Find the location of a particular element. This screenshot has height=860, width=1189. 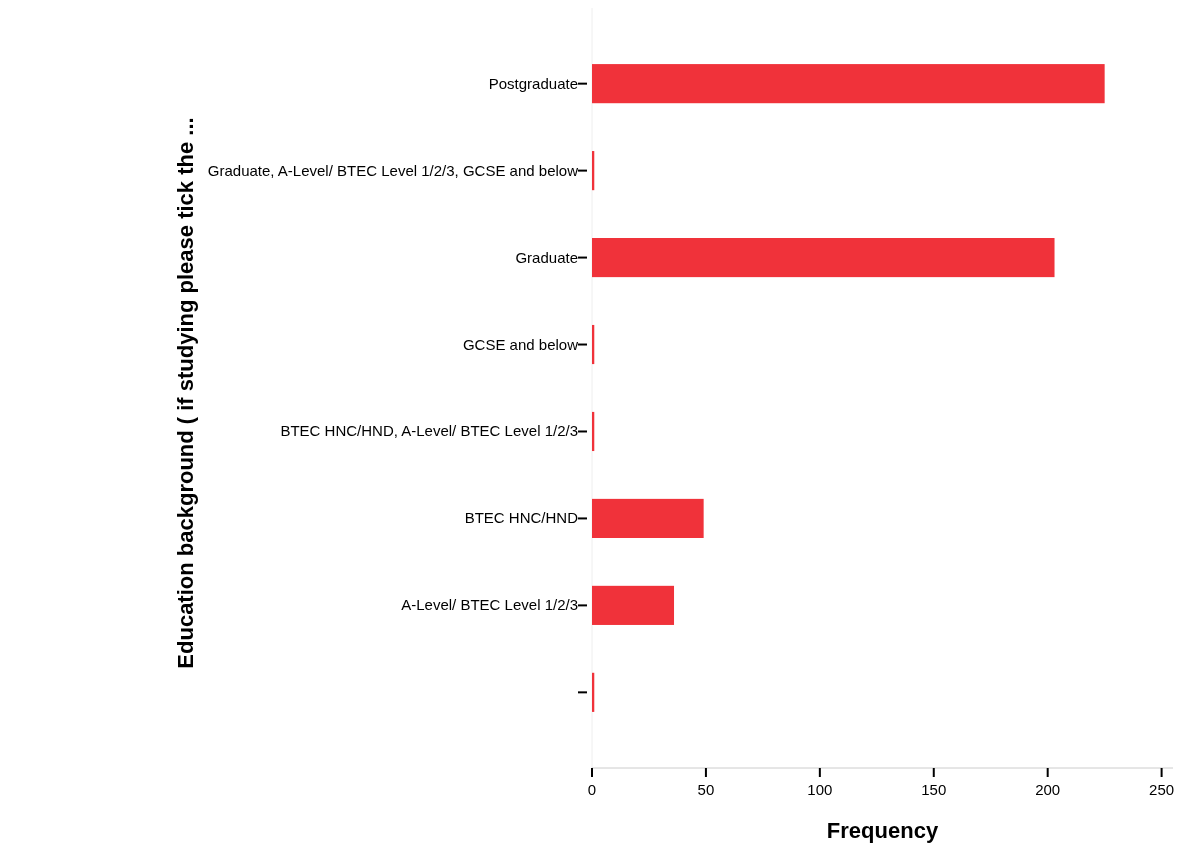

x-tick-label: 100 is located at coordinates (820, 789).